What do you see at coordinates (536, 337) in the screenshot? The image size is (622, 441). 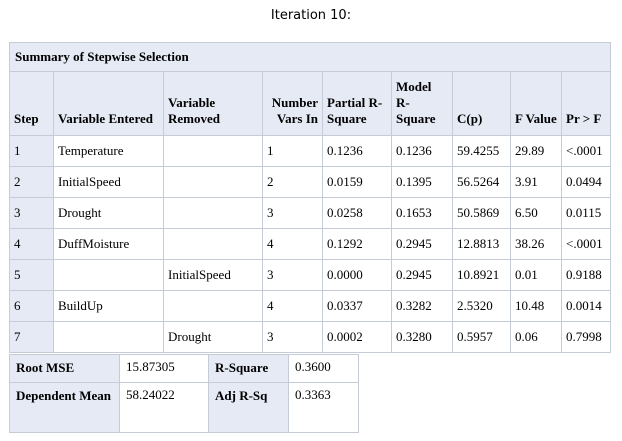 I see `f-value-cell: 0.06` at bounding box center [536, 337].